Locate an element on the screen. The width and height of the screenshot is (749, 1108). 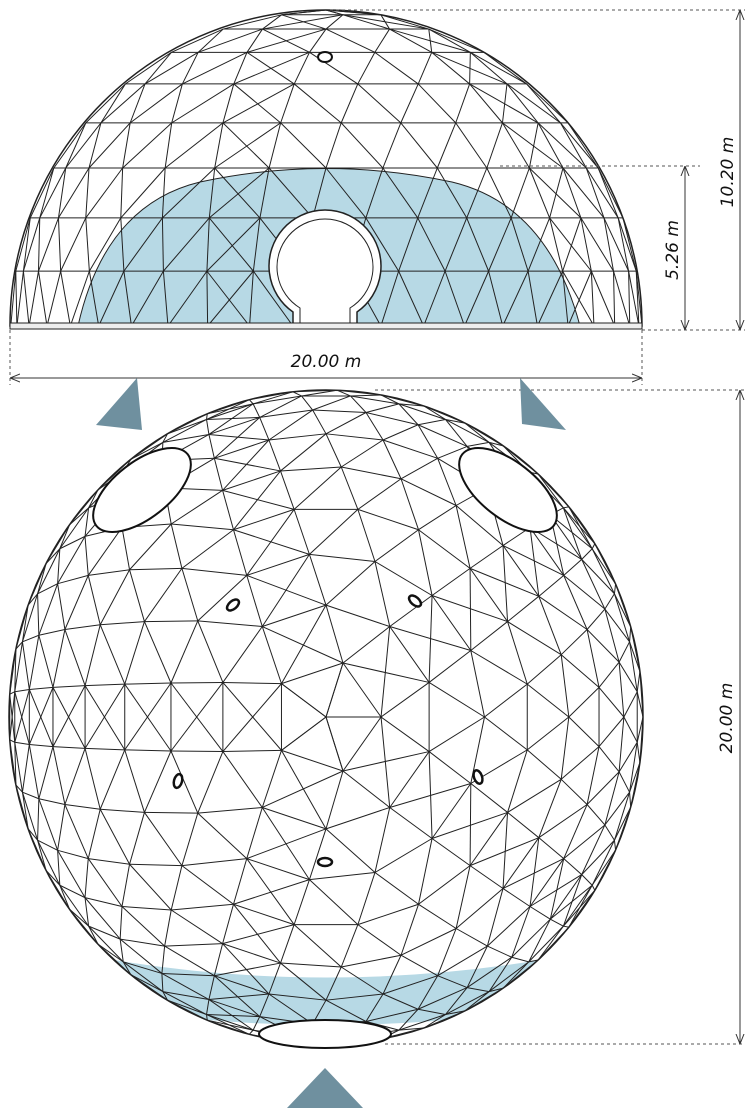
door-inner is located at coordinates (325, 272).